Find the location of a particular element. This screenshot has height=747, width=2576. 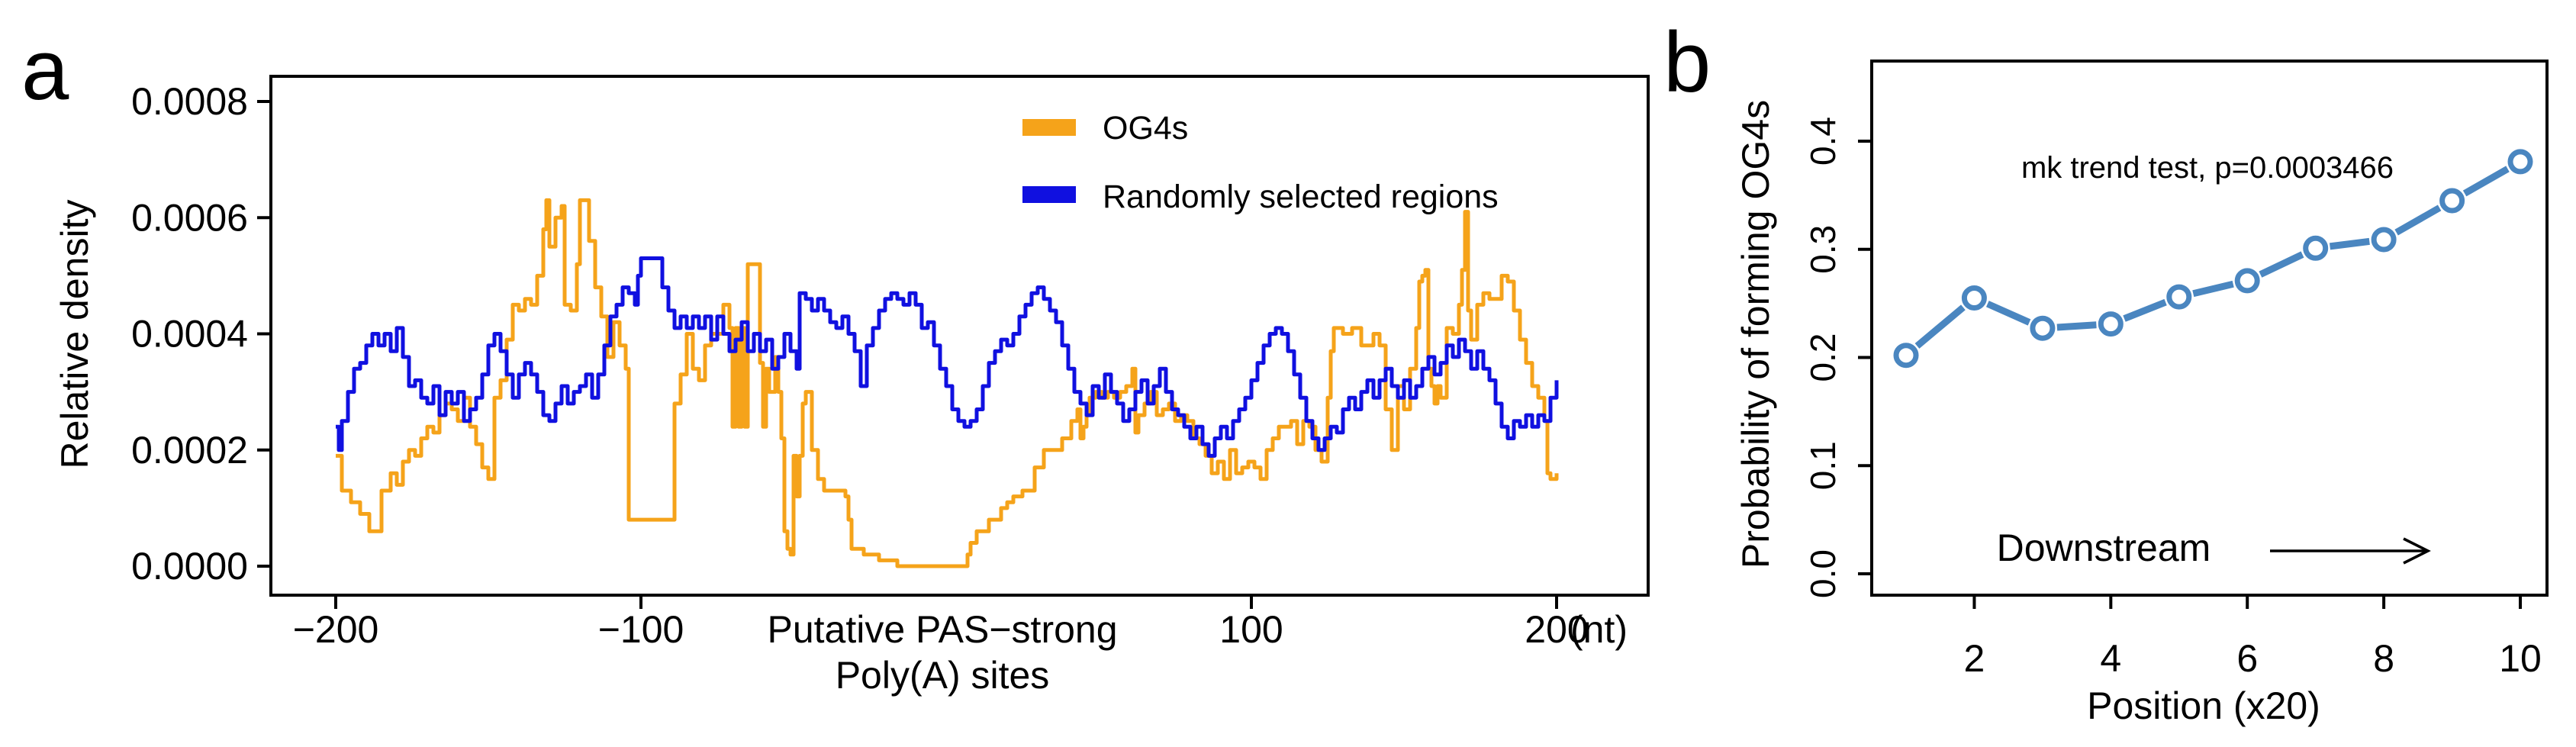

legend-label-og4s: OG4s is located at coordinates (1145, 128).